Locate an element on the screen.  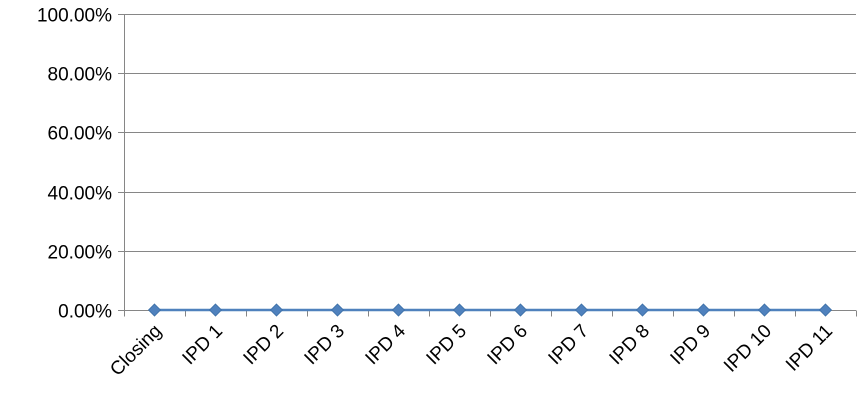
x-tick-label: IPD 5 is located at coordinates (447, 345).